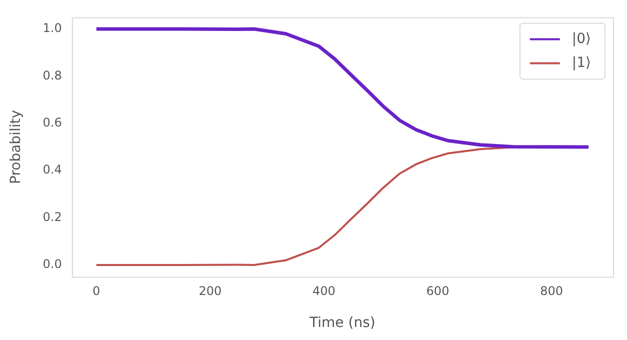 Image resolution: width=627 pixels, height=340 pixels. Describe the element at coordinates (52, 28) in the screenshot. I see `y-tick-label: 1.0` at that location.